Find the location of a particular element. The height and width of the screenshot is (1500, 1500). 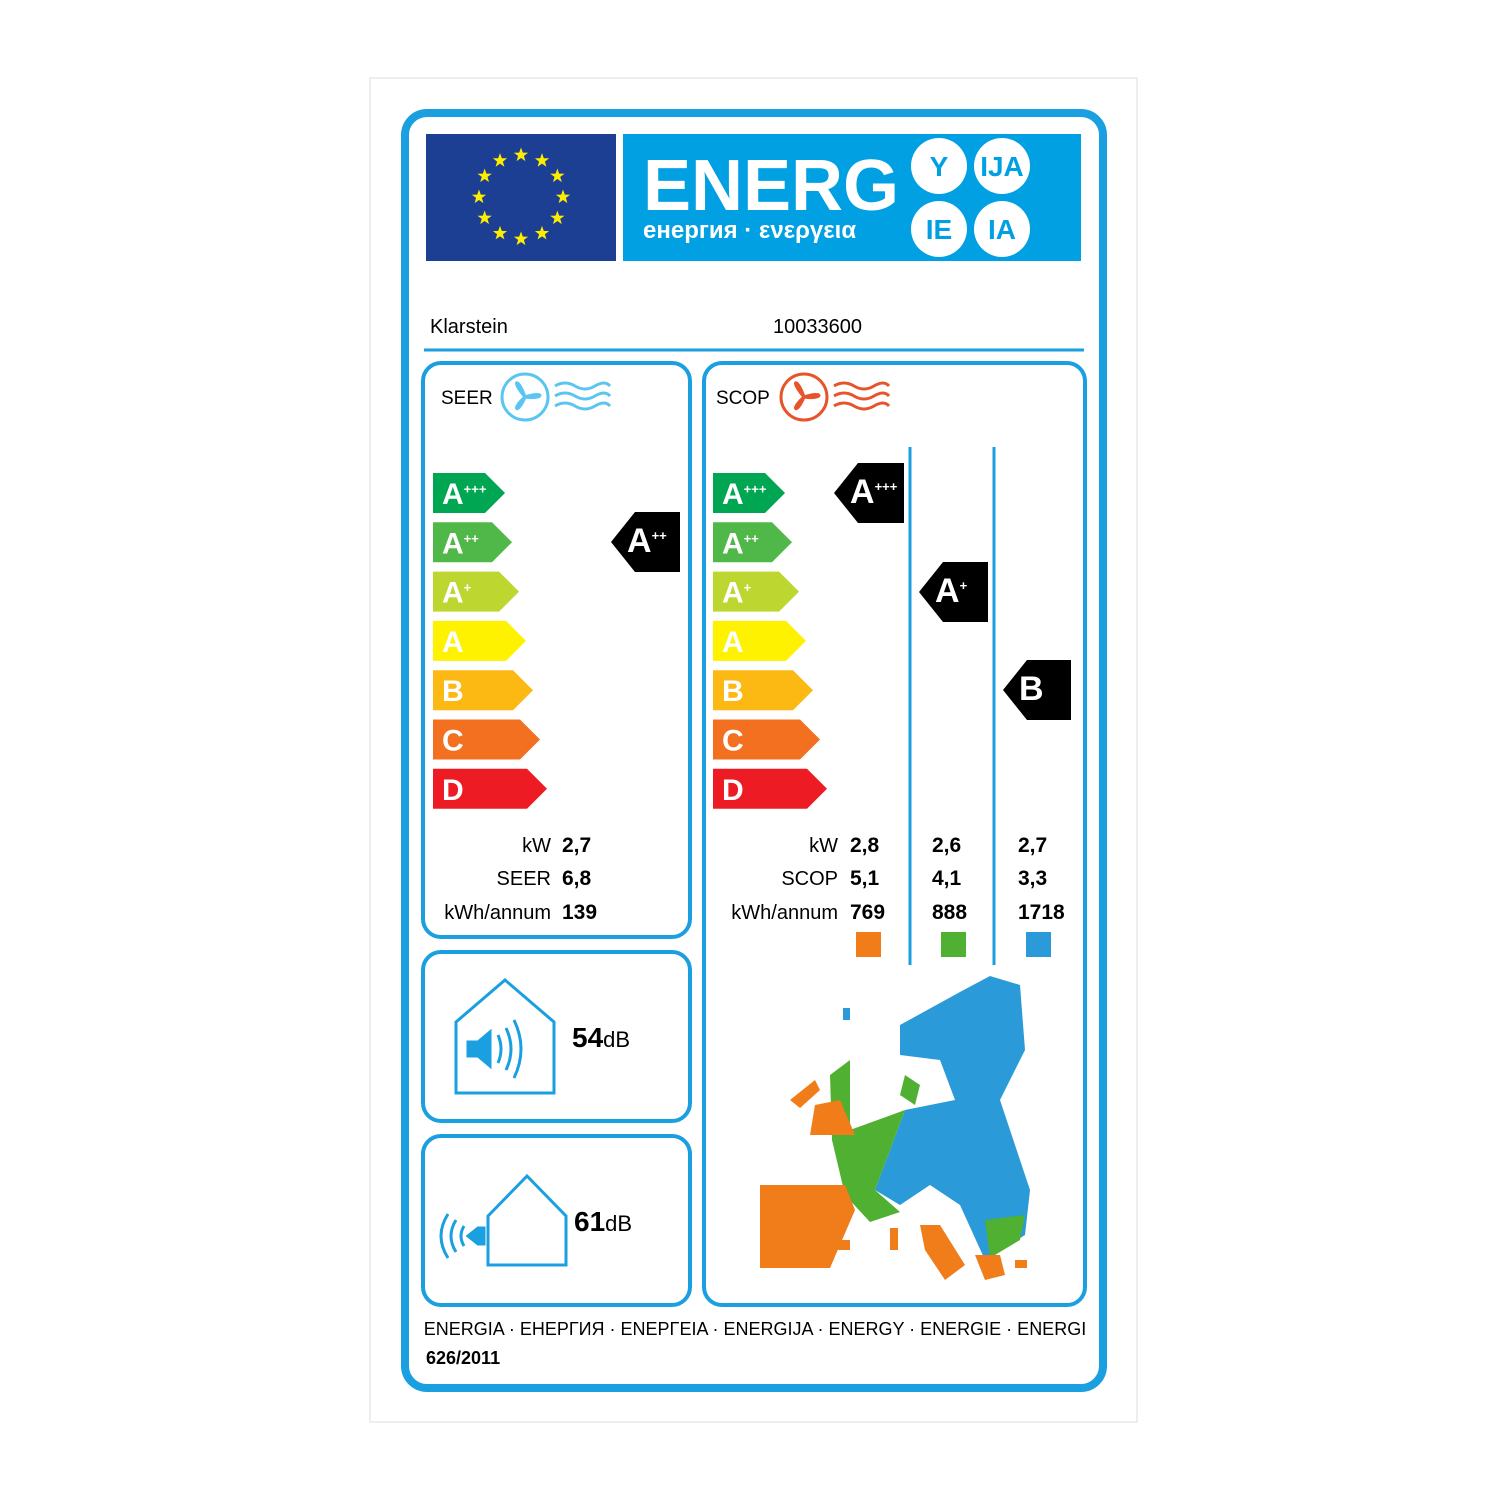

cooling-fan-icon is located at coordinates (556, 397).